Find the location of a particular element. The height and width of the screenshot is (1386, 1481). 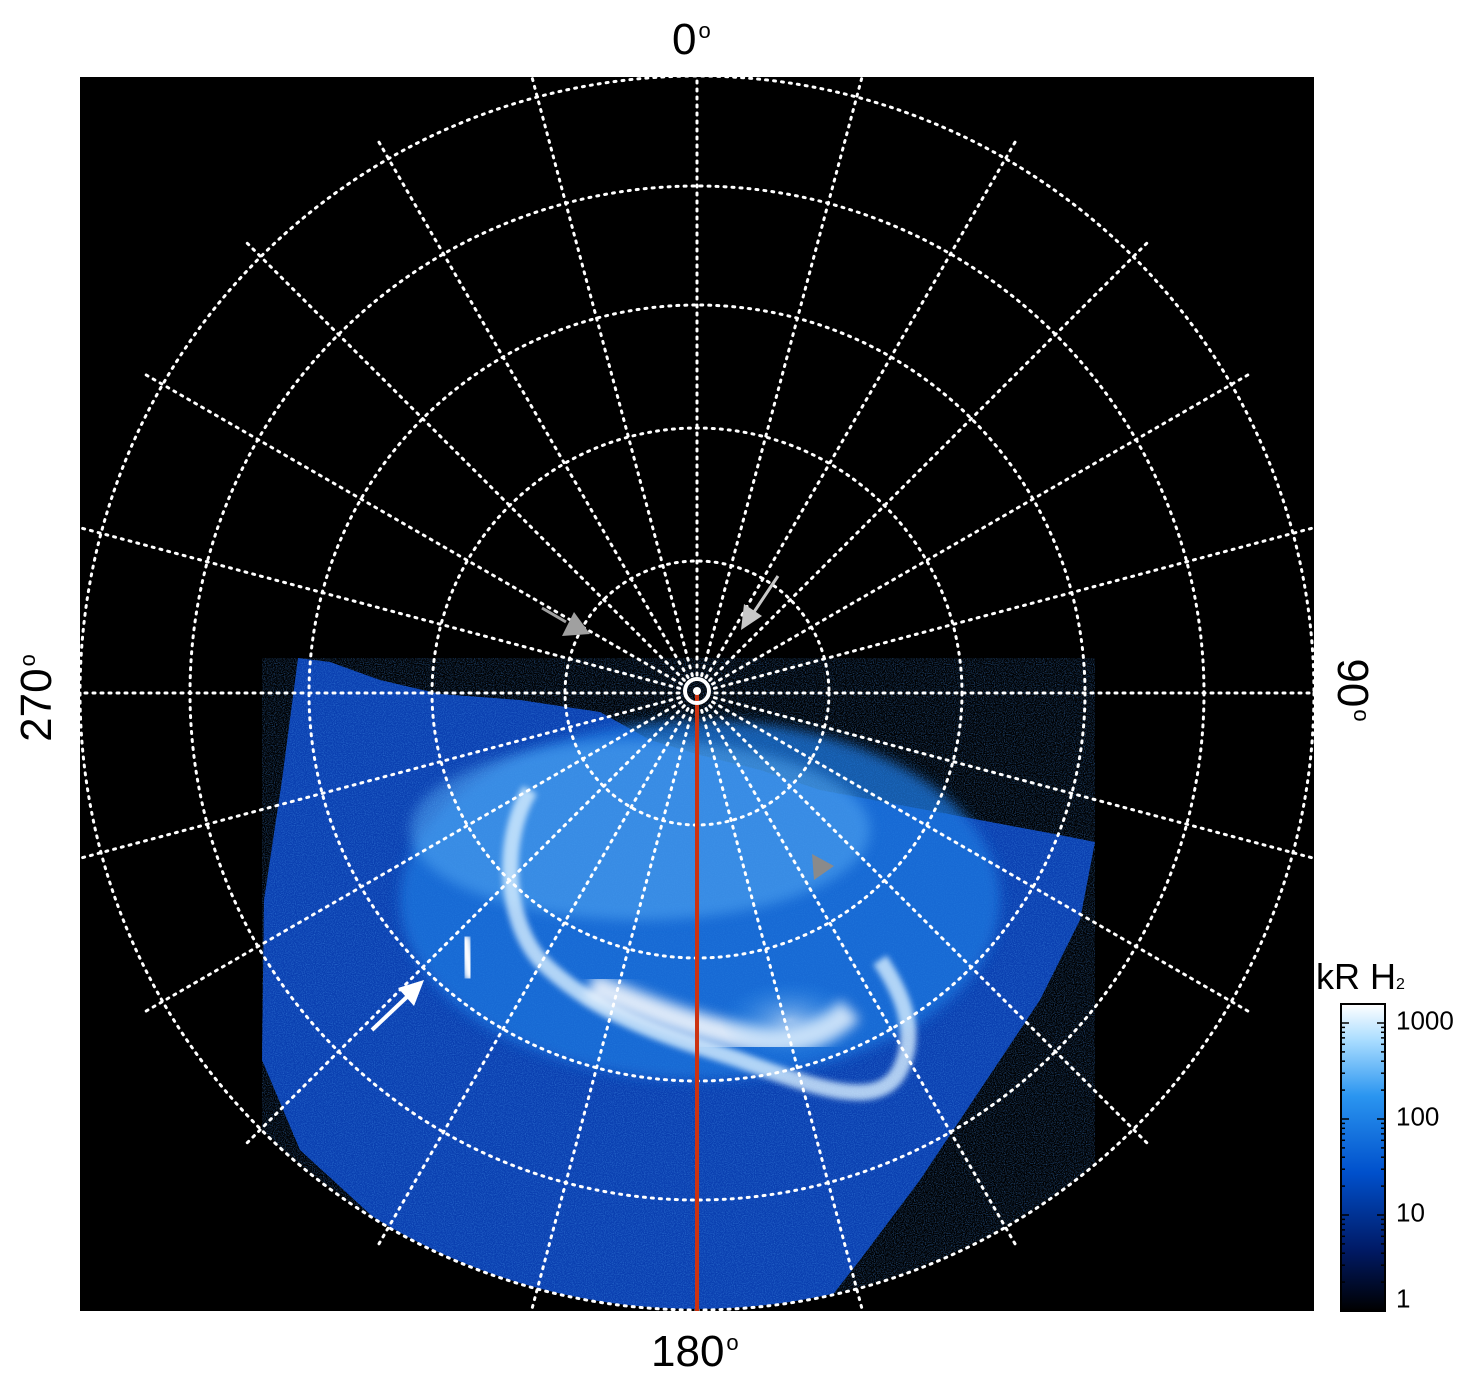

gray-arrow-lower-right is located at coordinates (823, 867).